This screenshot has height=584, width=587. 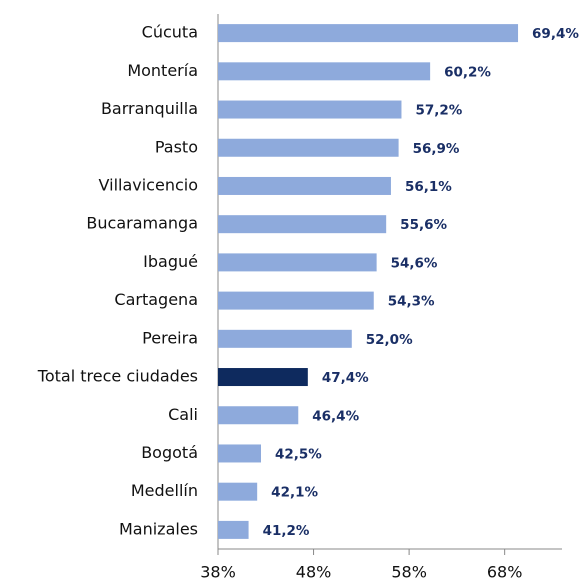 What do you see at coordinates (294, 493) in the screenshot?
I see `value-label: 42,1%` at bounding box center [294, 493].